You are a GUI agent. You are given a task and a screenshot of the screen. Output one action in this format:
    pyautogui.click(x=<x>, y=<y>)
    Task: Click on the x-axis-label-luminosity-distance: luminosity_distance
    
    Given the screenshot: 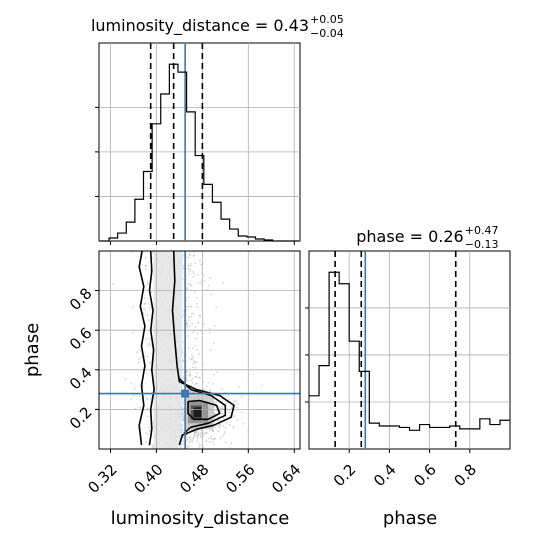 What is the action you would take?
    pyautogui.click(x=200, y=518)
    